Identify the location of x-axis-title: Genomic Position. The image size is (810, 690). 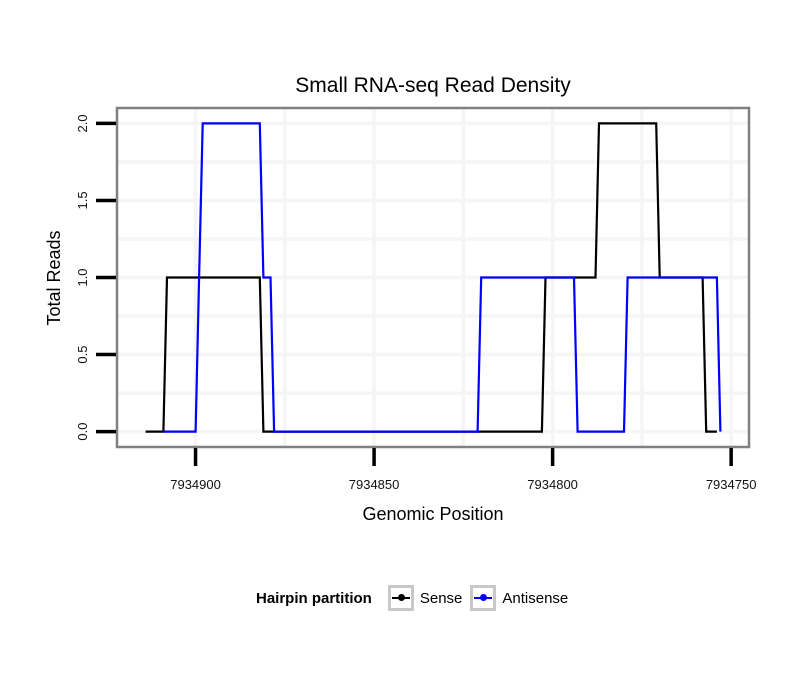
(432, 514).